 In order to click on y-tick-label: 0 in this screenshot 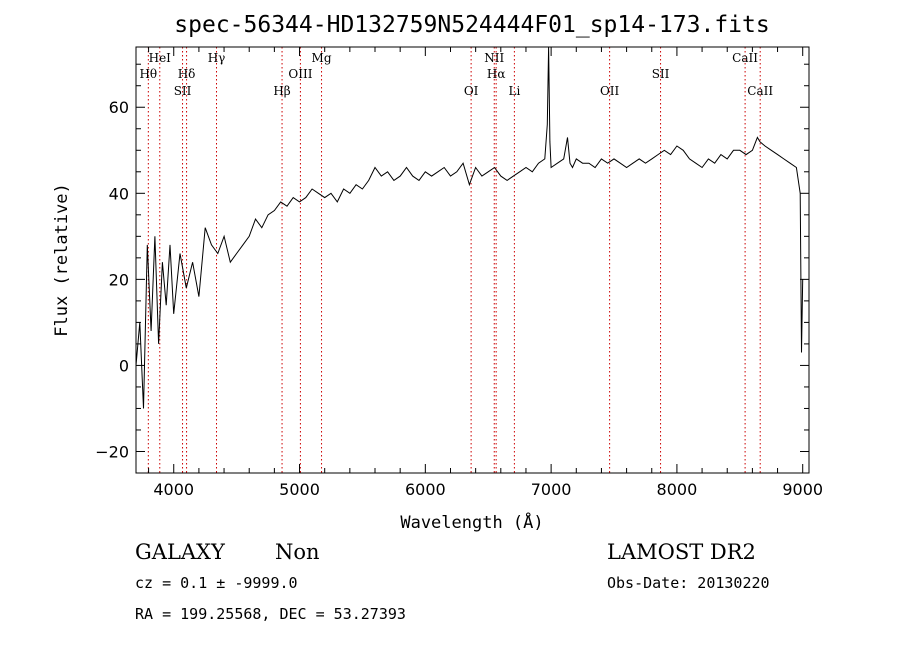, I will do `click(124, 365)`.